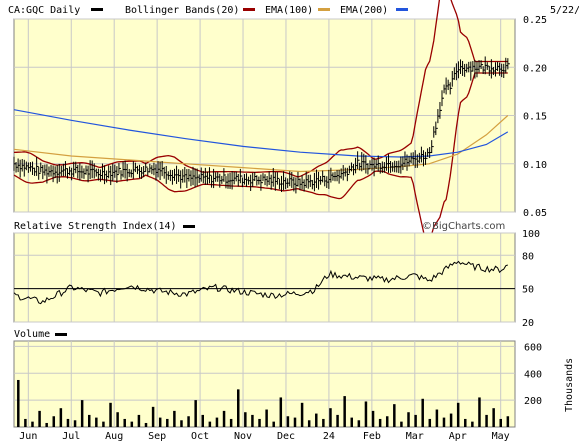 The image size is (579, 444). I want to click on ema100-legend-swatch, so click(324, 9).